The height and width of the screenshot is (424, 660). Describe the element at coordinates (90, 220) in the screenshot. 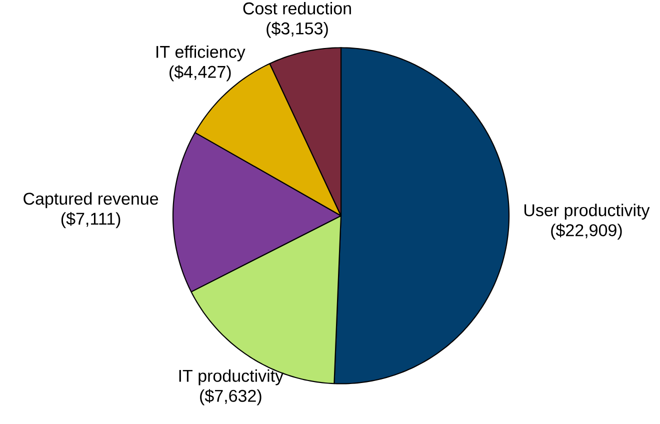

I see `data-label: ($7,111)` at that location.